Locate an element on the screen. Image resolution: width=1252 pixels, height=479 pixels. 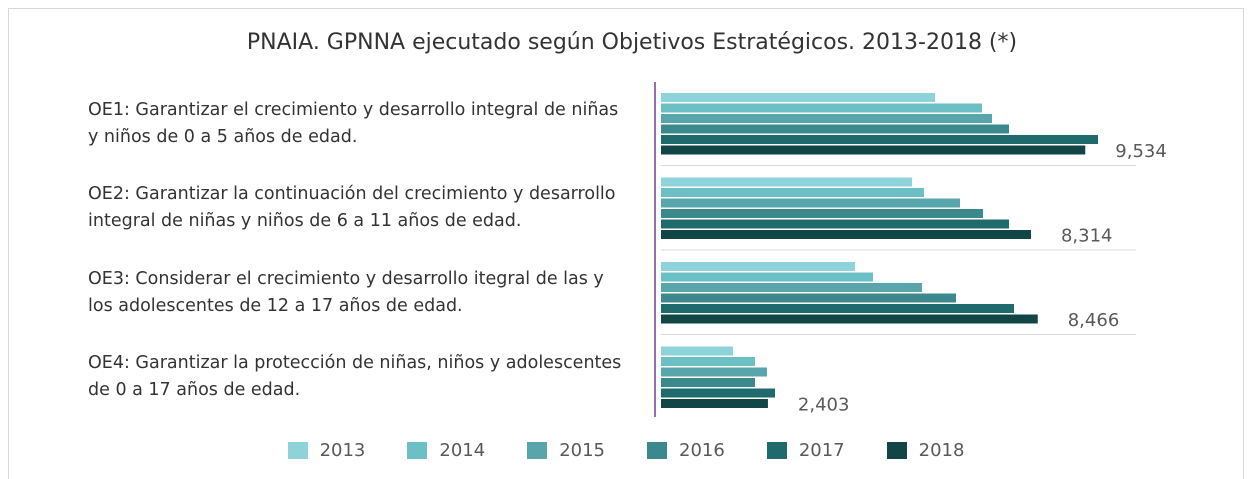
data-label: 9,534 is located at coordinates (1141, 151).